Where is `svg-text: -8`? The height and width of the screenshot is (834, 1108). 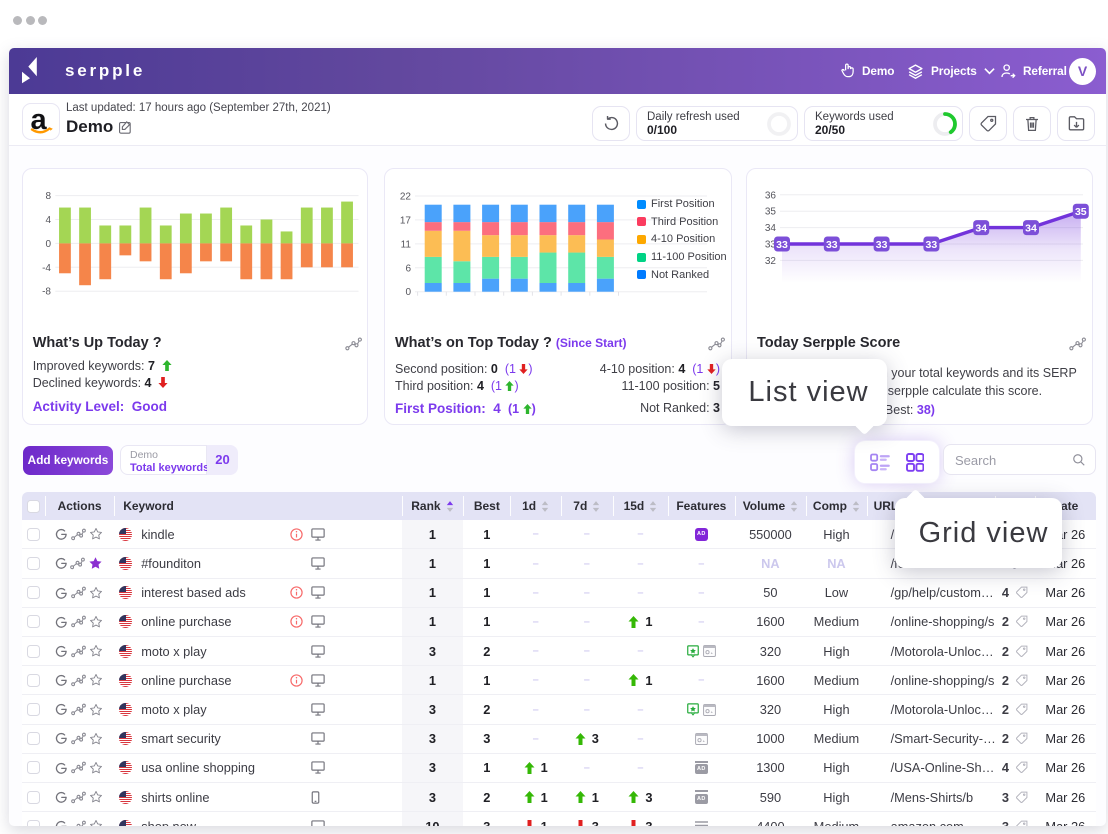
svg-text: -8 is located at coordinates (46, 292).